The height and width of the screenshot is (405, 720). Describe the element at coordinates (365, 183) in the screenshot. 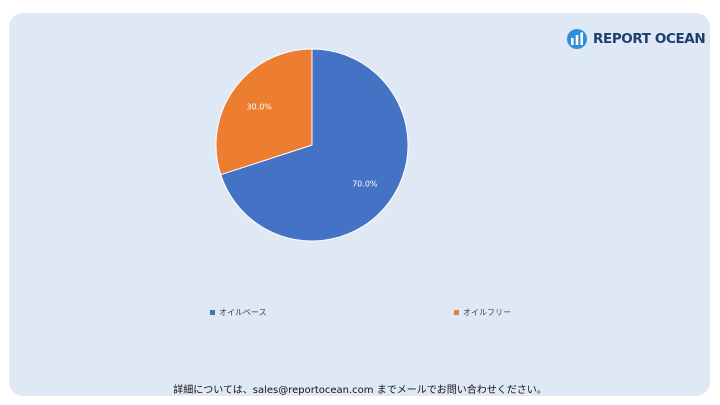

I see `data-label-1: 70.0%` at that location.